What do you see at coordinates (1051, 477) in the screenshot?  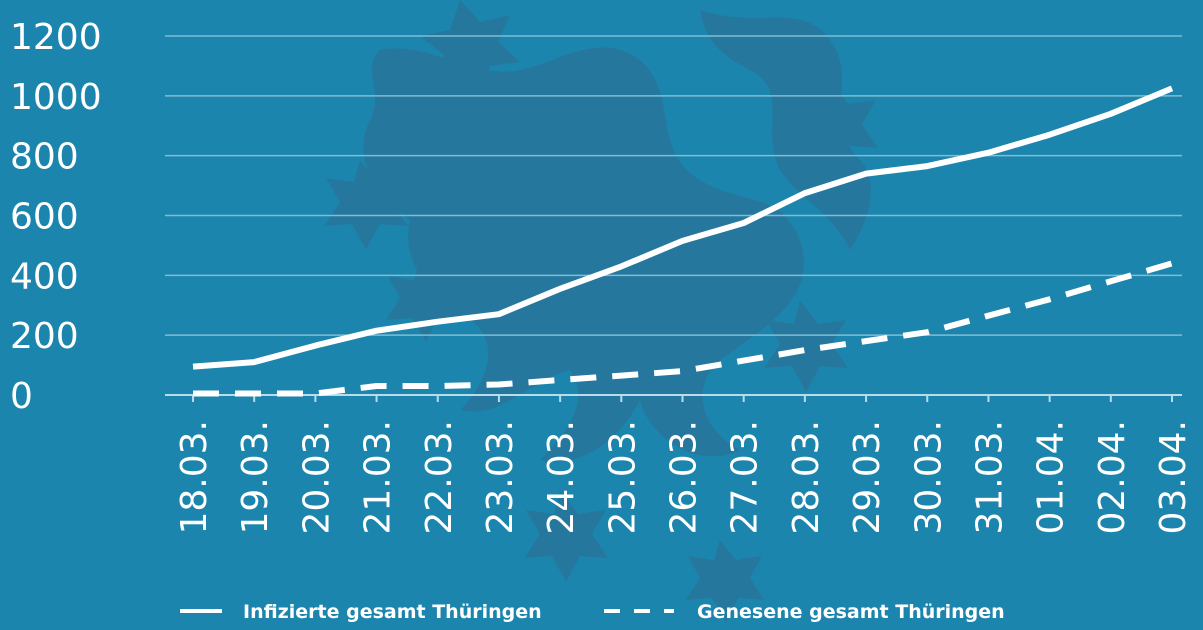 I see `x-tick-label: 01.04.` at bounding box center [1051, 477].